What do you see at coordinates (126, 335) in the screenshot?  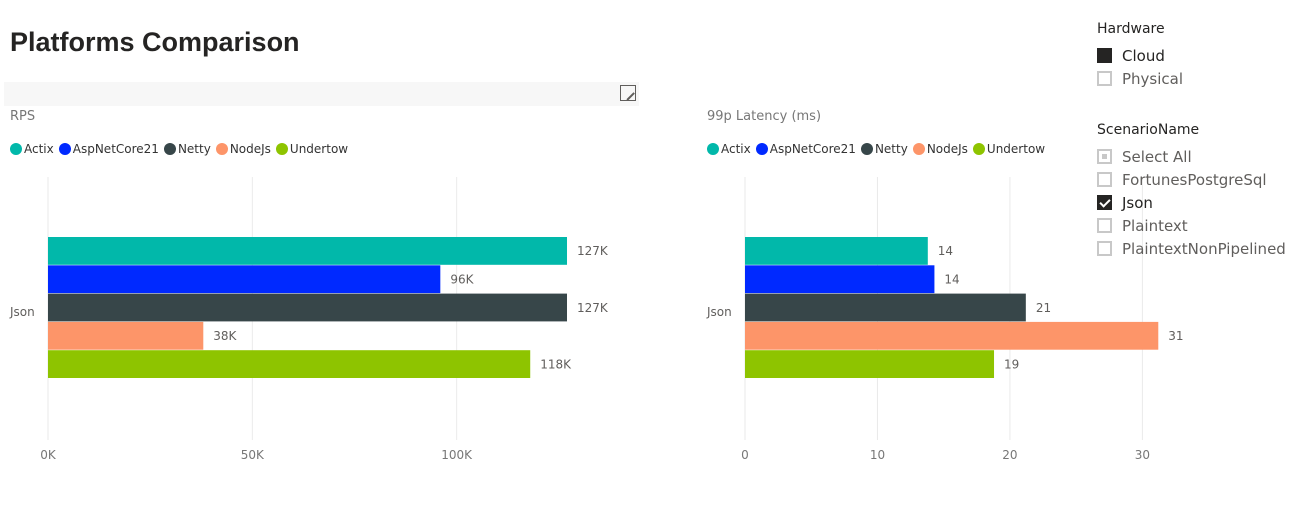 I see `rps-bar-nodejs` at bounding box center [126, 335].